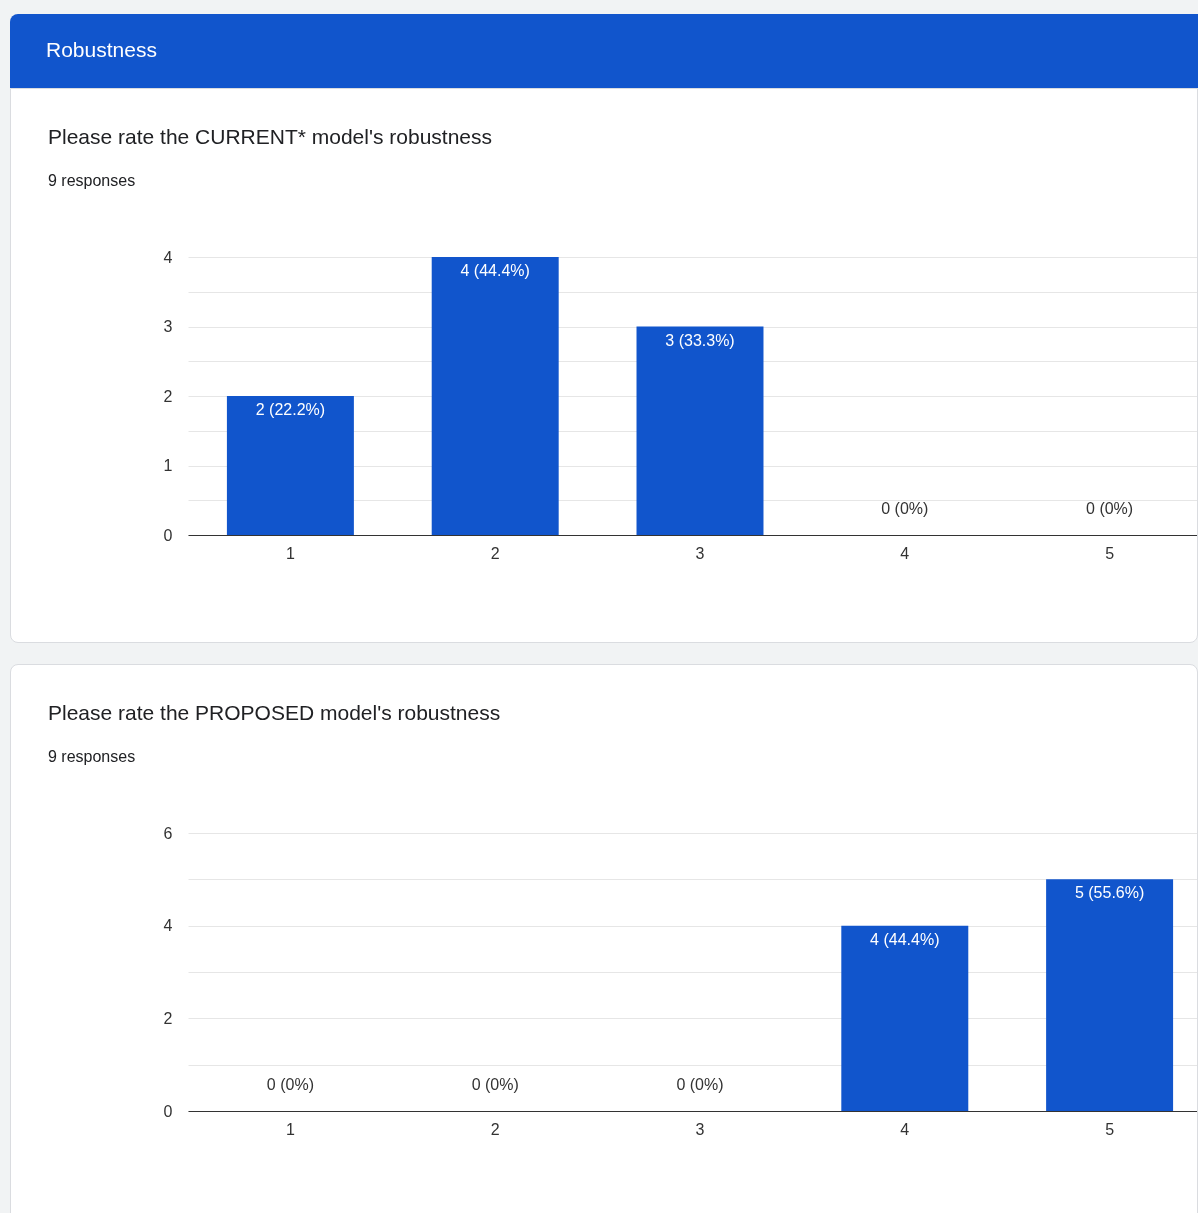 The width and height of the screenshot is (1198, 1213). What do you see at coordinates (270, 137) in the screenshot?
I see `chart-title: Please rate the CURRENT* model's robustness` at bounding box center [270, 137].